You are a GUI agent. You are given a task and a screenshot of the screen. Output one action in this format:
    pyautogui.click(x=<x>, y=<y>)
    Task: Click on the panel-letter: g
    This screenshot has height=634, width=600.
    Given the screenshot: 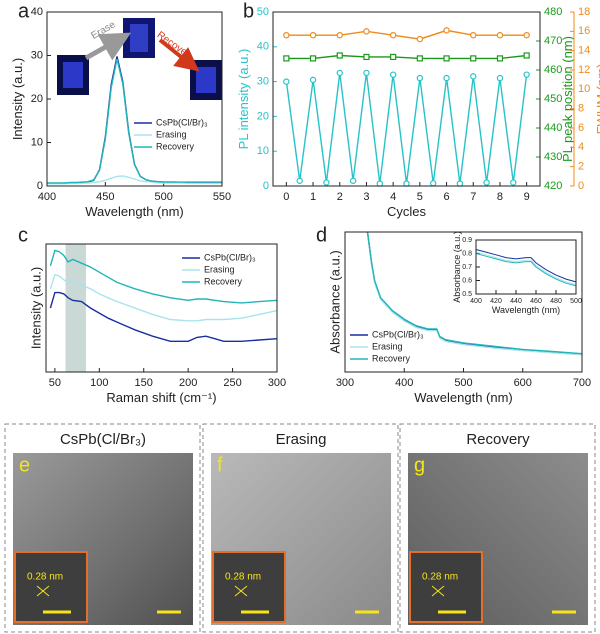 What is the action you would take?
    pyautogui.click(x=419, y=465)
    